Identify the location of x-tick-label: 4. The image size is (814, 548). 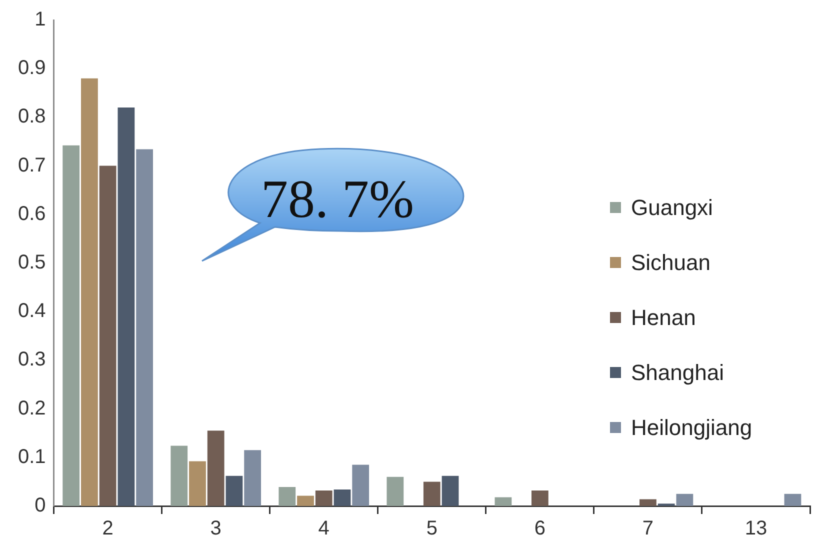
(324, 529).